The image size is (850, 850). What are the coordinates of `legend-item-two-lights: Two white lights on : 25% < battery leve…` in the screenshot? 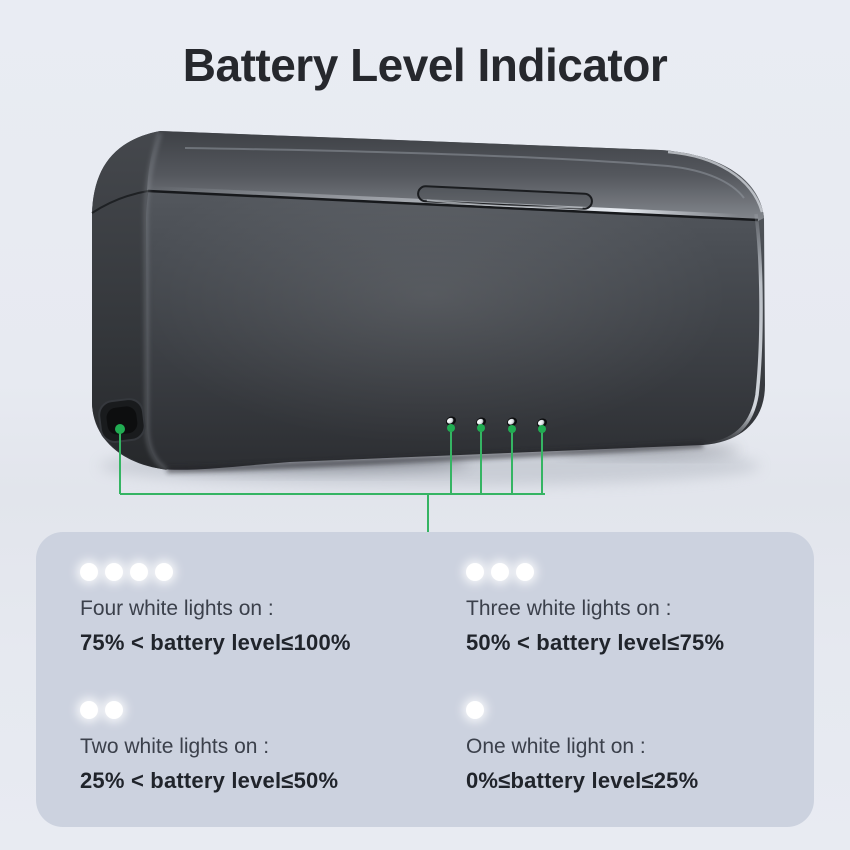 It's located at (273, 764).